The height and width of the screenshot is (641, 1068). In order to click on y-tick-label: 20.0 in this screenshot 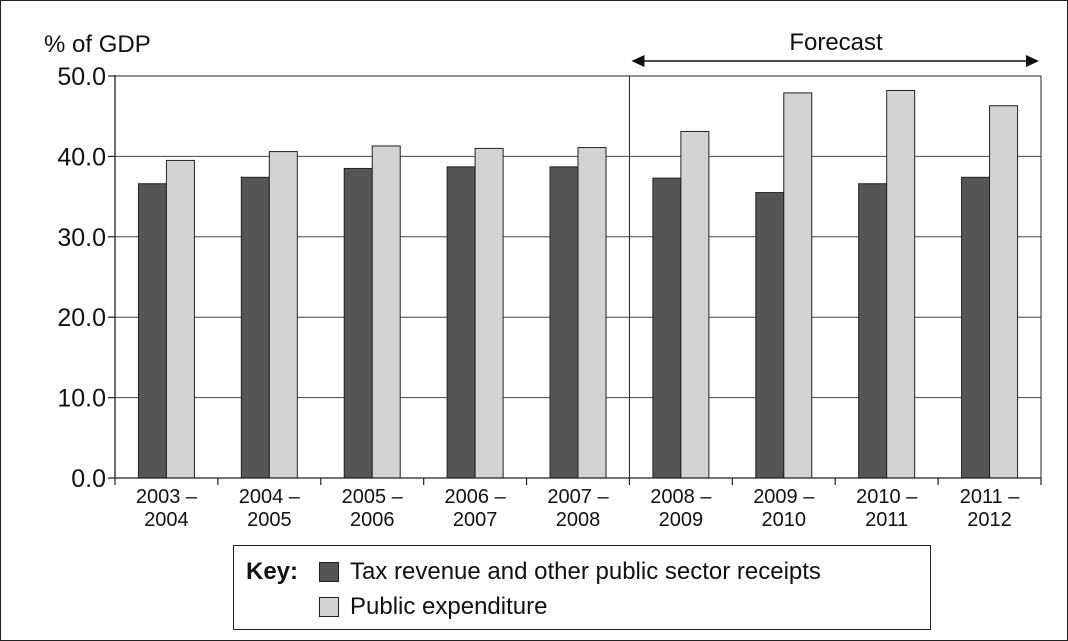, I will do `click(81, 318)`.